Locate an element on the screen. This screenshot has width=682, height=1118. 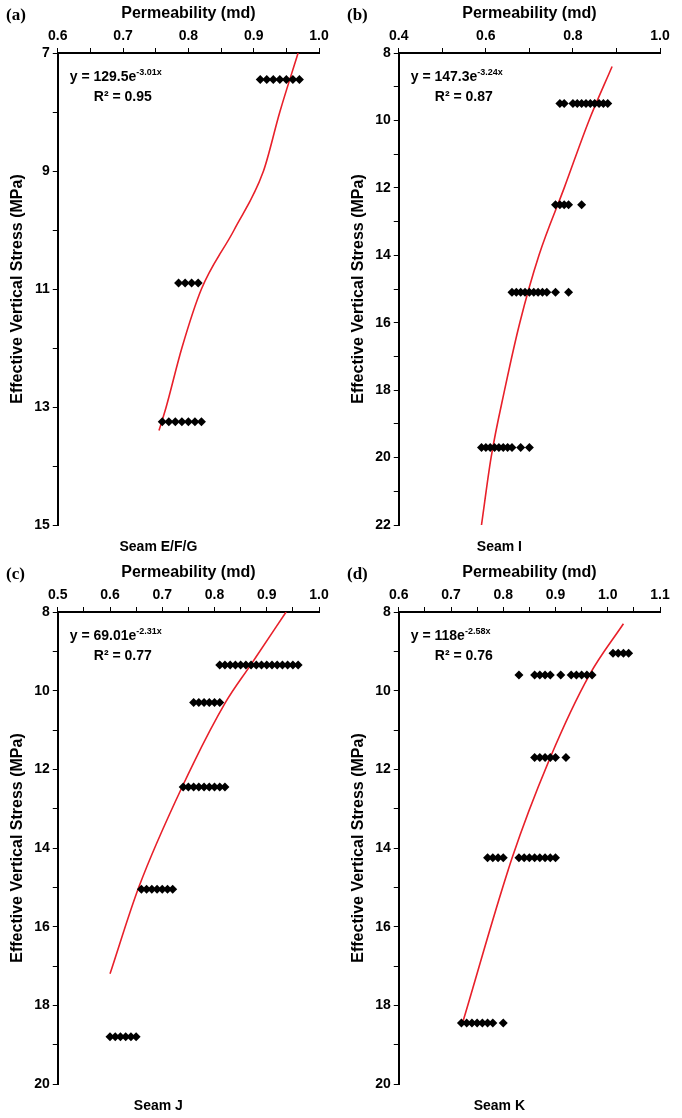
y-tick-label: 7 is located at coordinates (45, 51).